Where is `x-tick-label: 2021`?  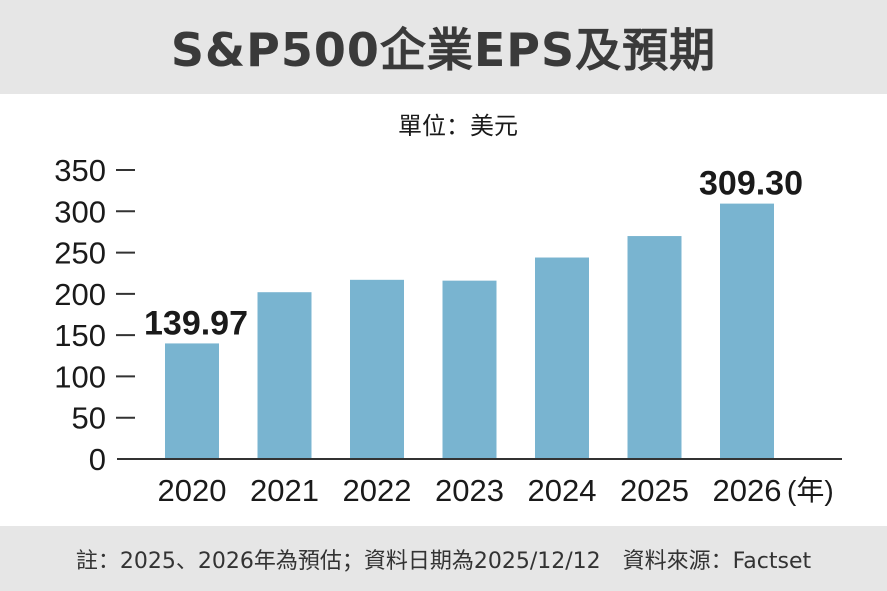 x-tick-label: 2021 is located at coordinates (284, 490).